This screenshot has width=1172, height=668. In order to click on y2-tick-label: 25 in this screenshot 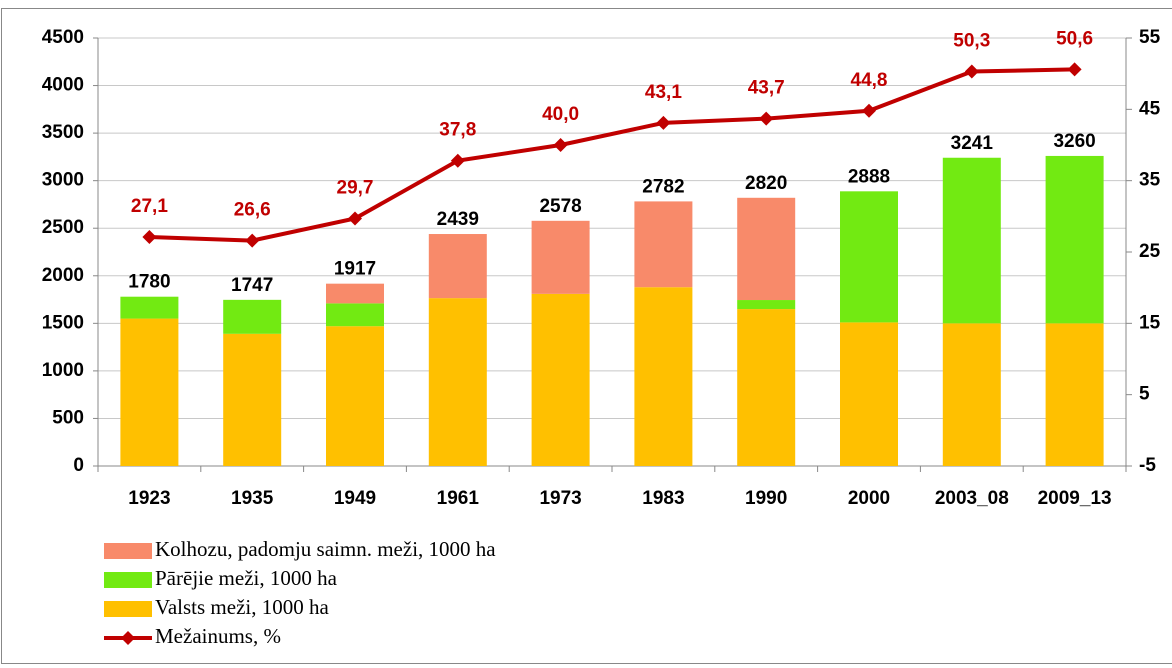, I will do `click(1150, 251)`.